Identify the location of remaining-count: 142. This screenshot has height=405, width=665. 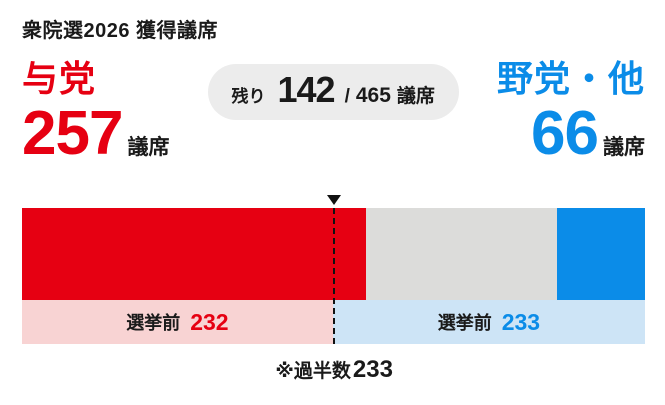
(306, 89).